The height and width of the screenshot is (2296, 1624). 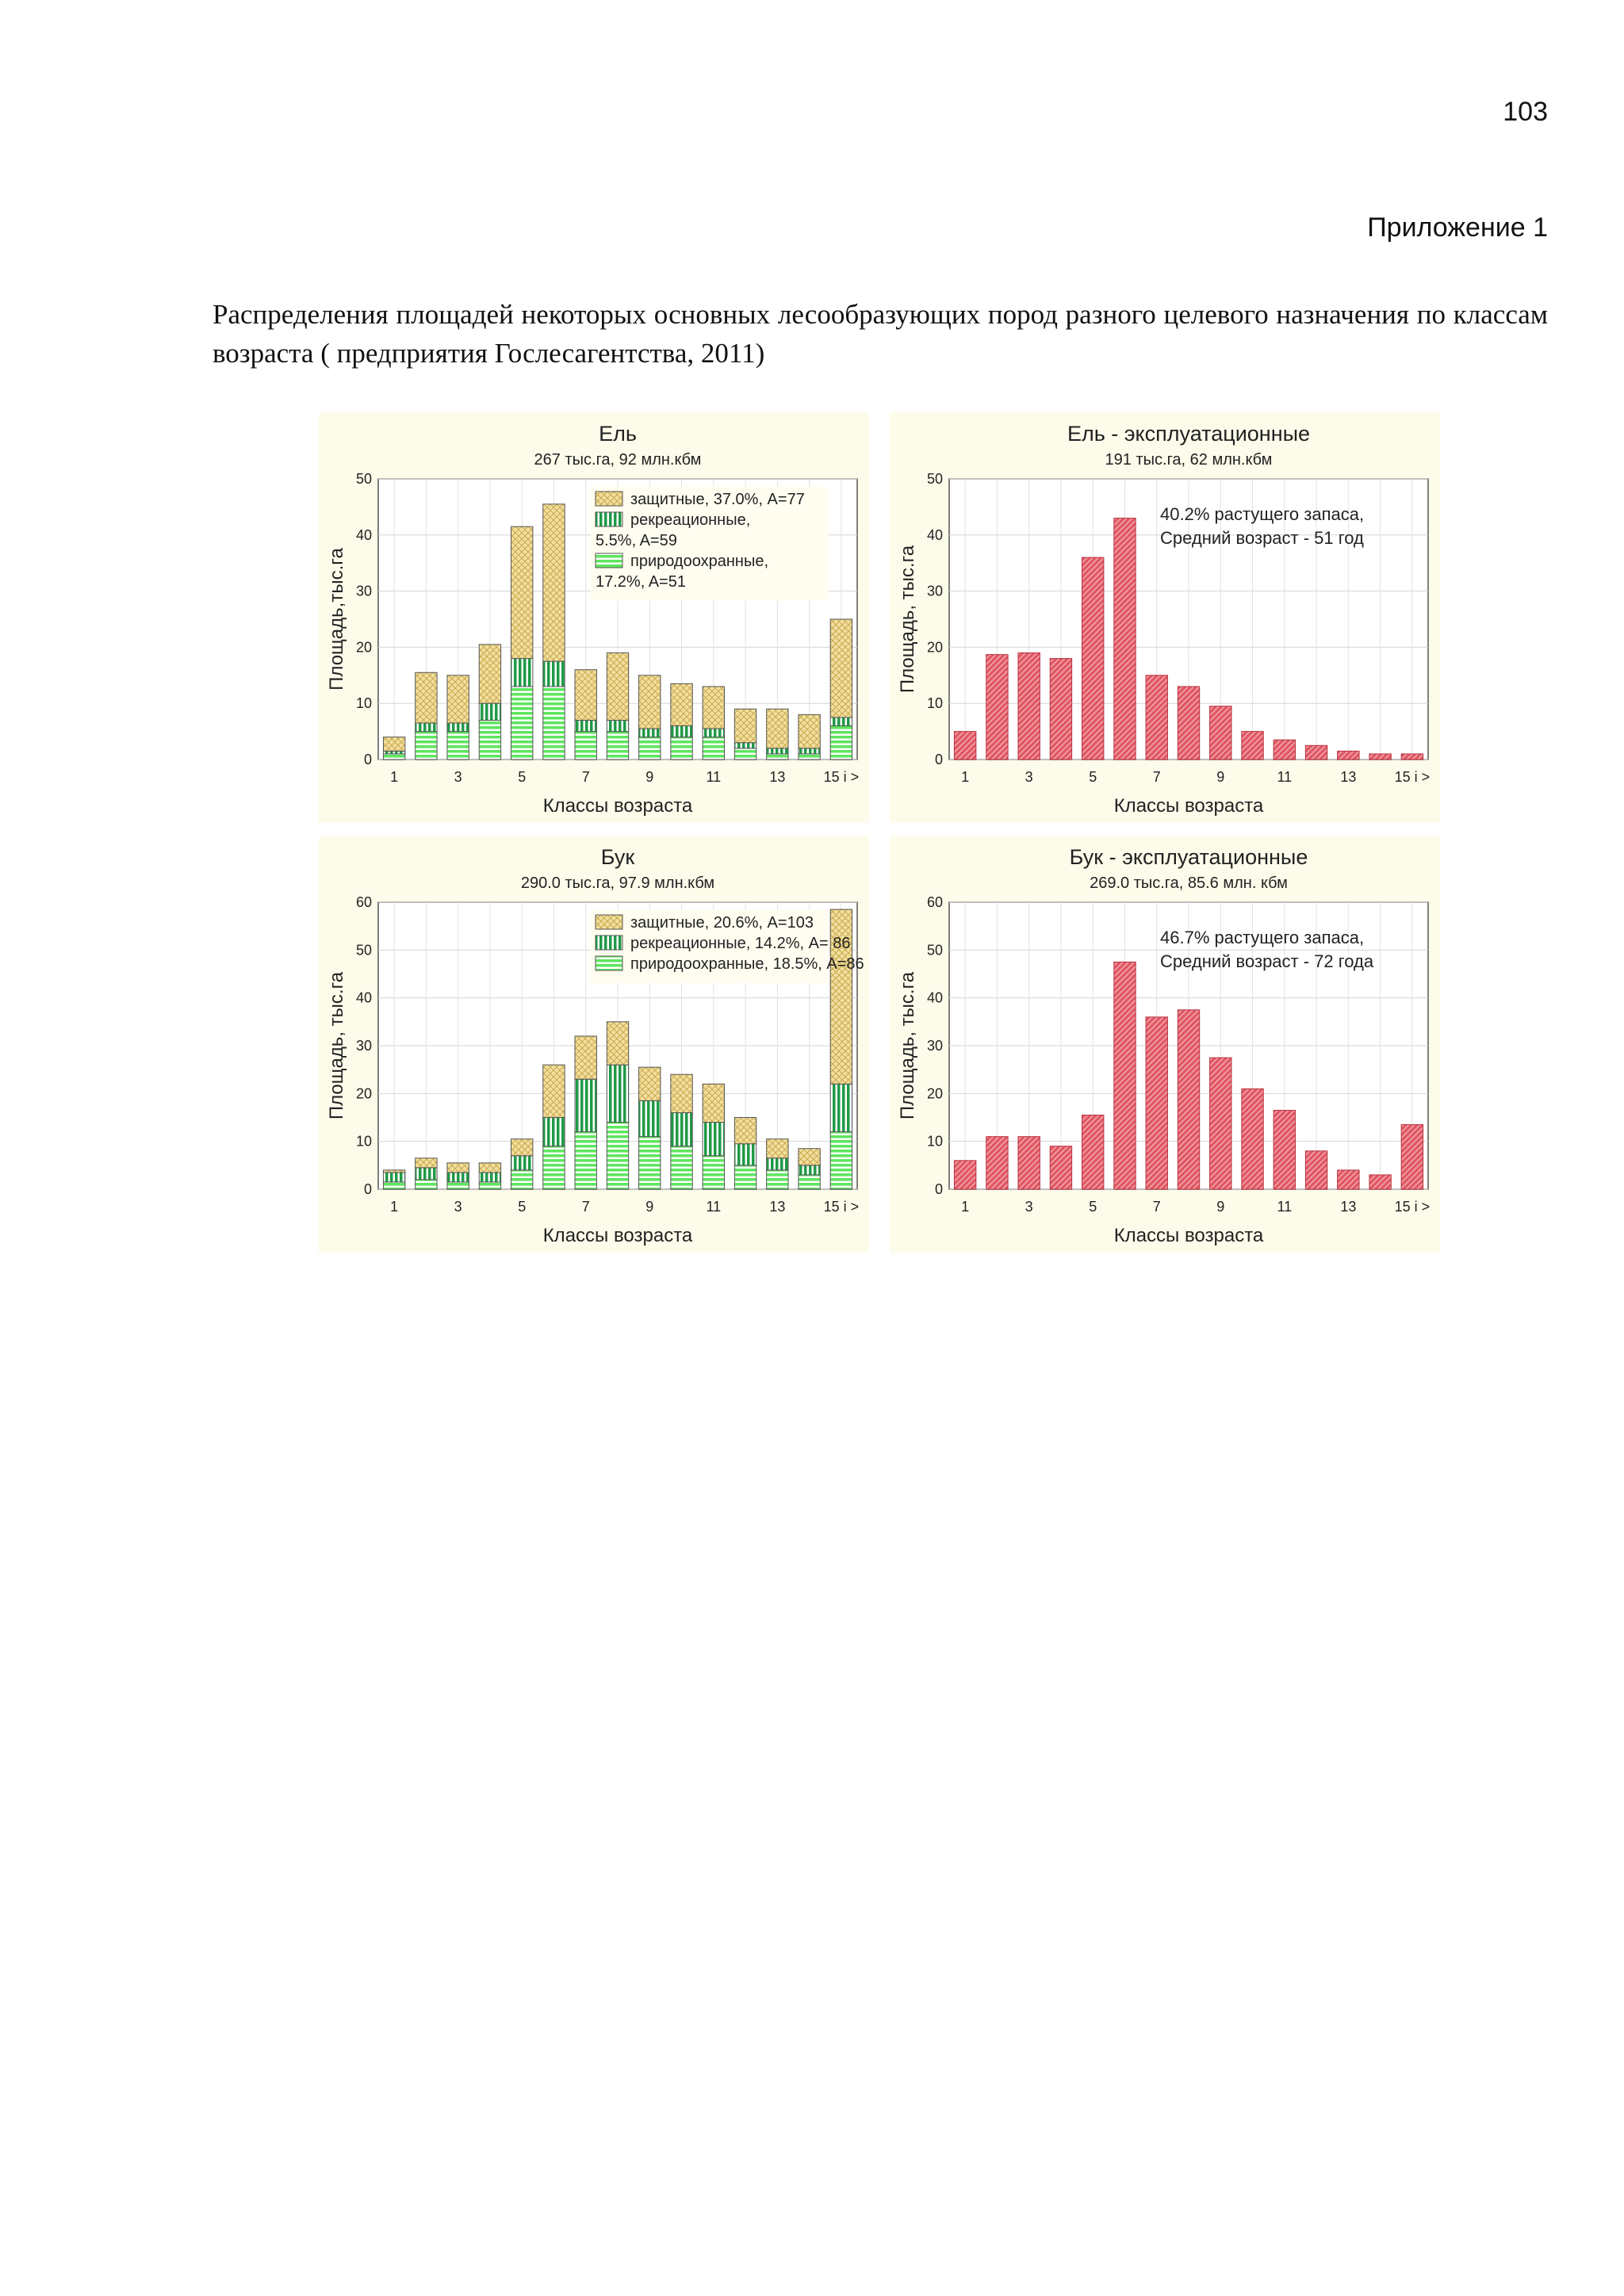 What do you see at coordinates (1188, 434) in the screenshot?
I see `chart-title: Ель - эксплуатационные` at bounding box center [1188, 434].